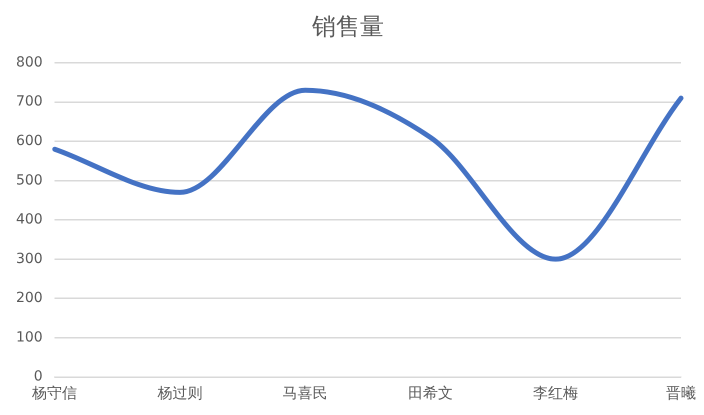 The width and height of the screenshot is (704, 415). Describe the element at coordinates (29, 220) in the screenshot. I see `y-tick-label: 400` at that location.